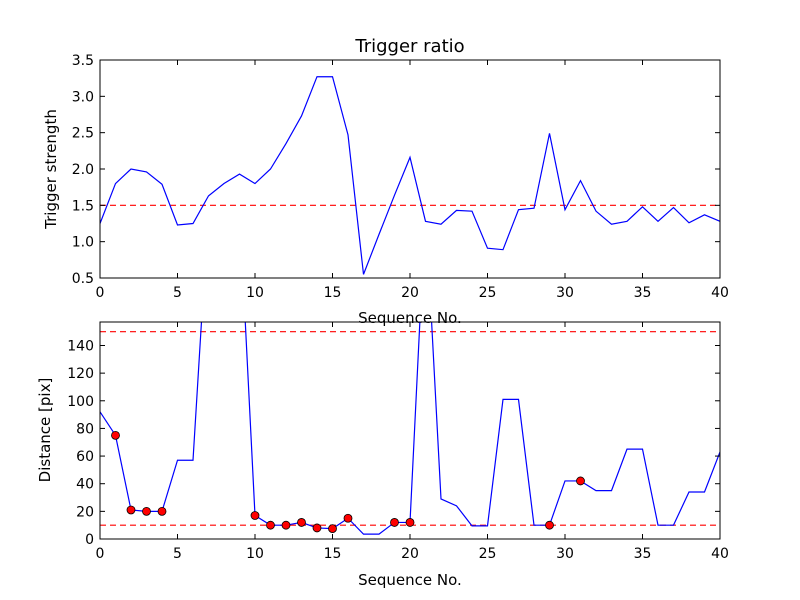 The image size is (800, 600). I want to click on bottom-y-tick-label: 20, so click(85, 512).